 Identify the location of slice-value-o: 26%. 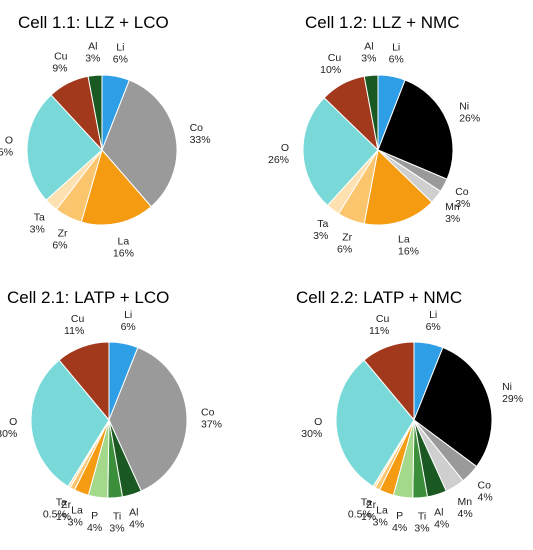
(278, 160).